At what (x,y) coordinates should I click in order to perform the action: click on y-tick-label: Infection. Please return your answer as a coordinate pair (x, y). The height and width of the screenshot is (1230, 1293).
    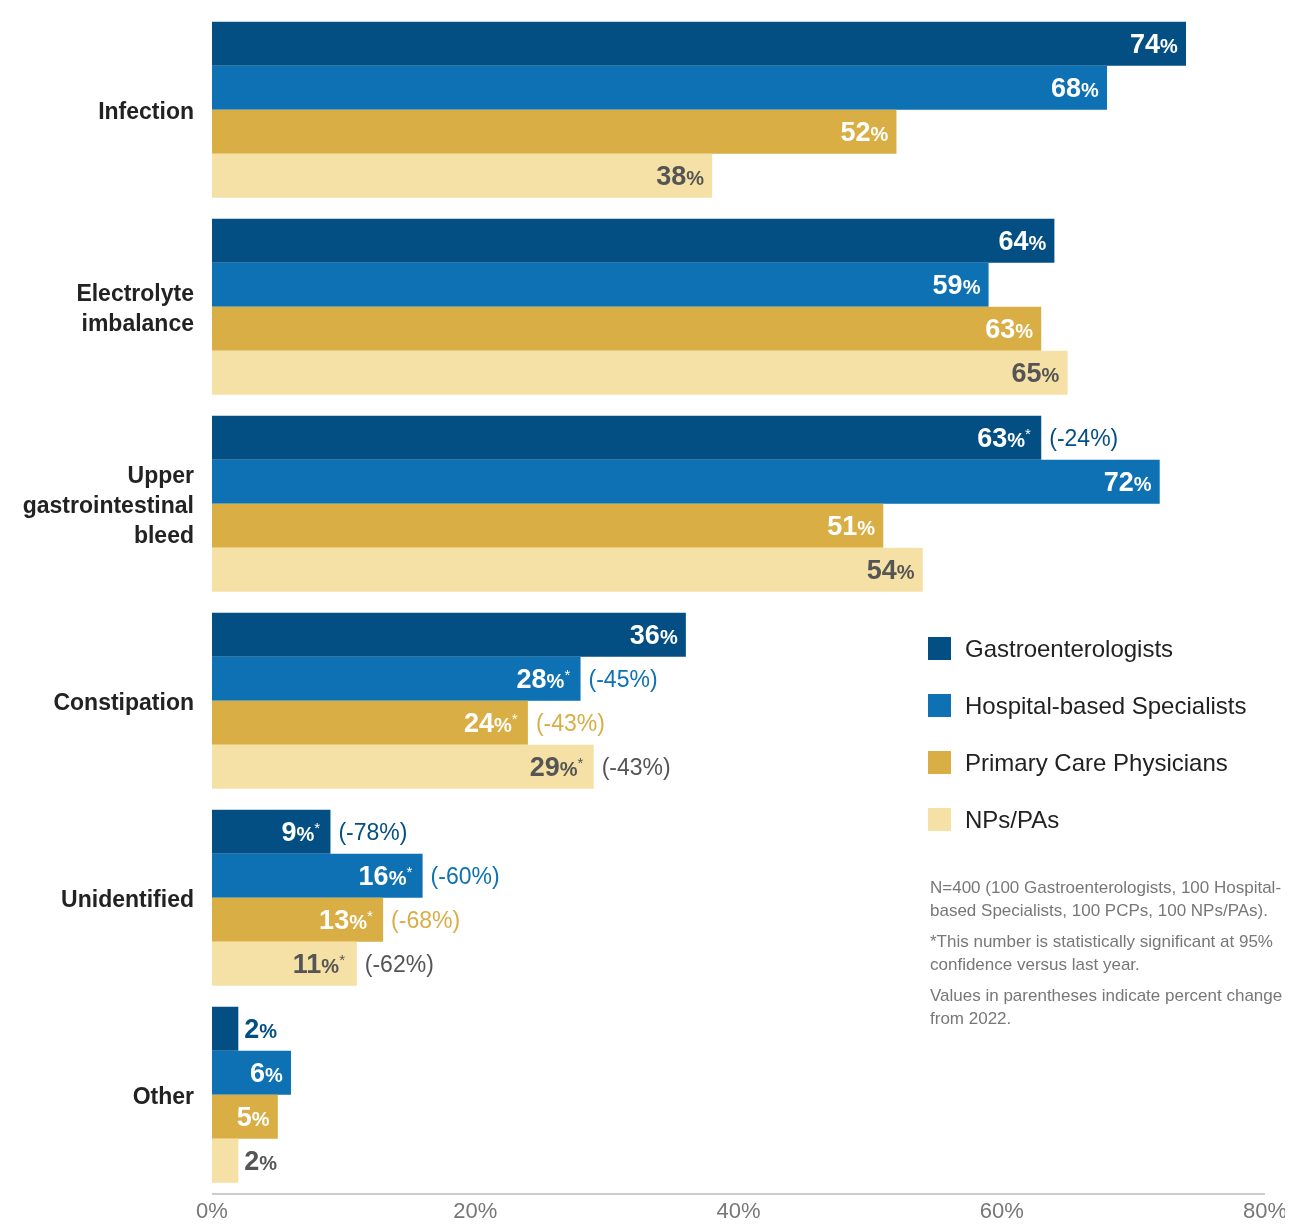
    Looking at the image, I should click on (146, 110).